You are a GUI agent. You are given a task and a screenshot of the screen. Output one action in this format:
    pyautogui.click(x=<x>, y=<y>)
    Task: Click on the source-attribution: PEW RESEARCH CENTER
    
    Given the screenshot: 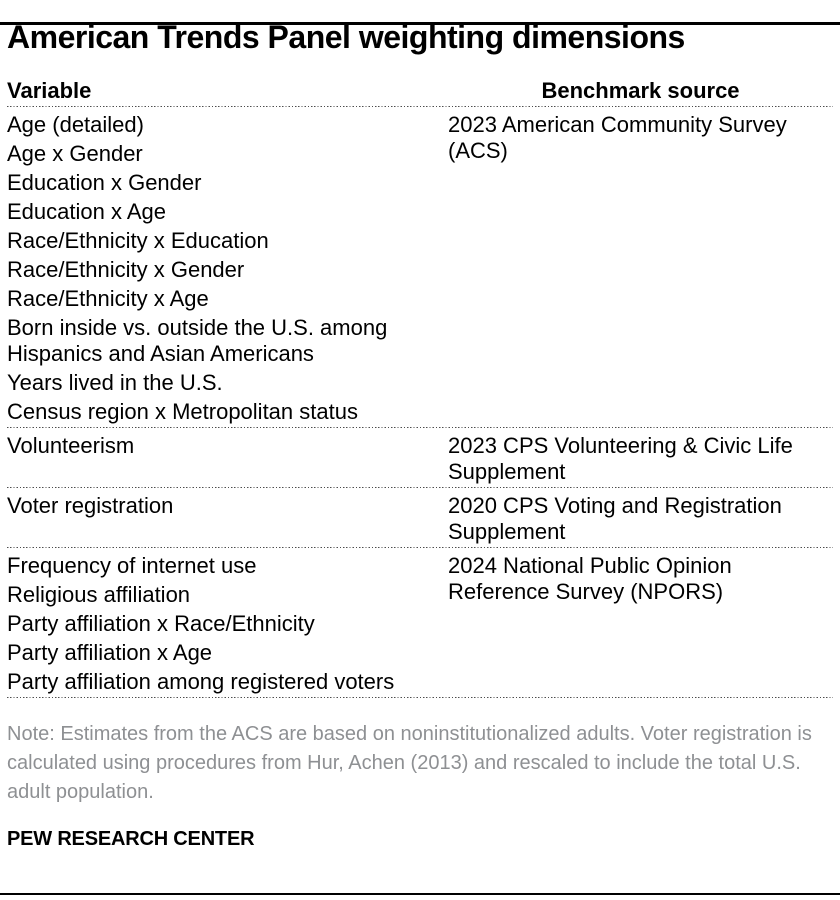 What is the action you would take?
    pyautogui.click(x=131, y=839)
    